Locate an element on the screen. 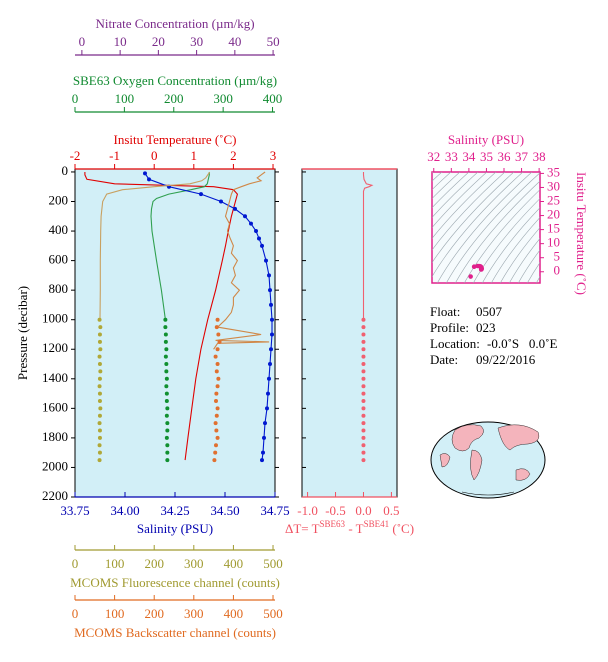 This screenshot has width=608, height=662. x-tick-label: 33.75 is located at coordinates (74, 510).